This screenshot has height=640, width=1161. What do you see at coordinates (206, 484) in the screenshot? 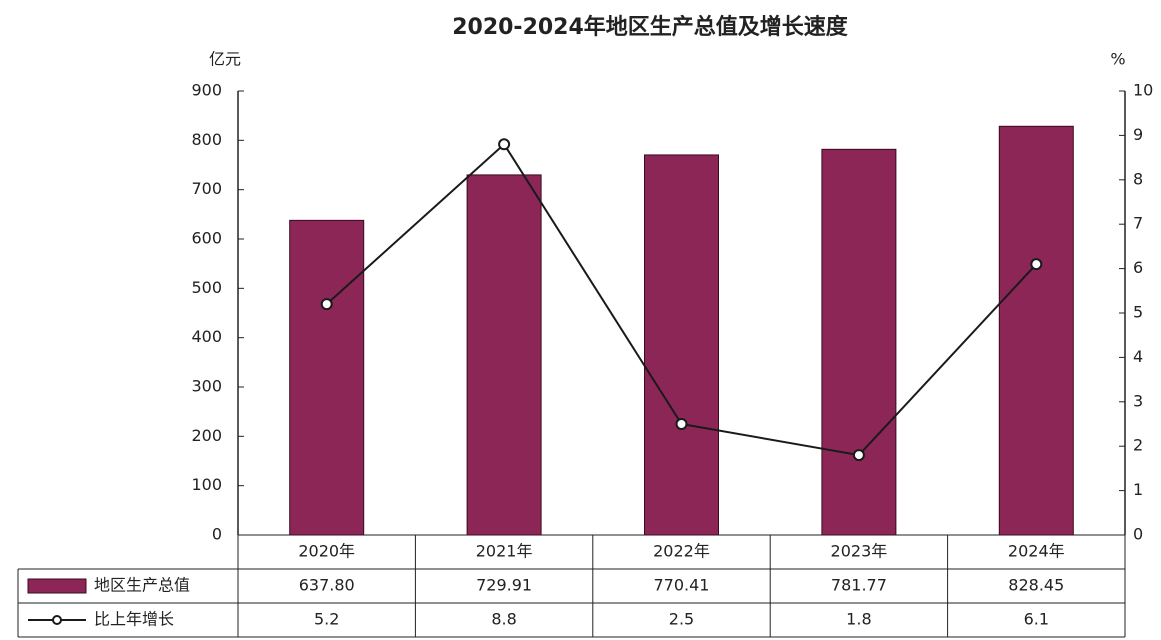
I see `y-tick-label: 100` at bounding box center [206, 484].